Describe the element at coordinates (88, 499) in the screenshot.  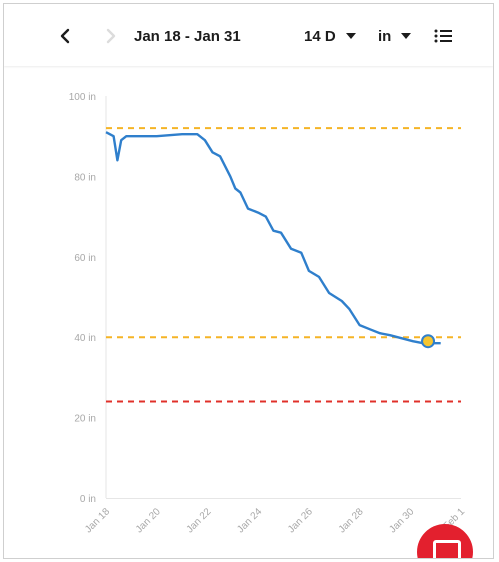
I see `y-tick-label: 0 in` at that location.